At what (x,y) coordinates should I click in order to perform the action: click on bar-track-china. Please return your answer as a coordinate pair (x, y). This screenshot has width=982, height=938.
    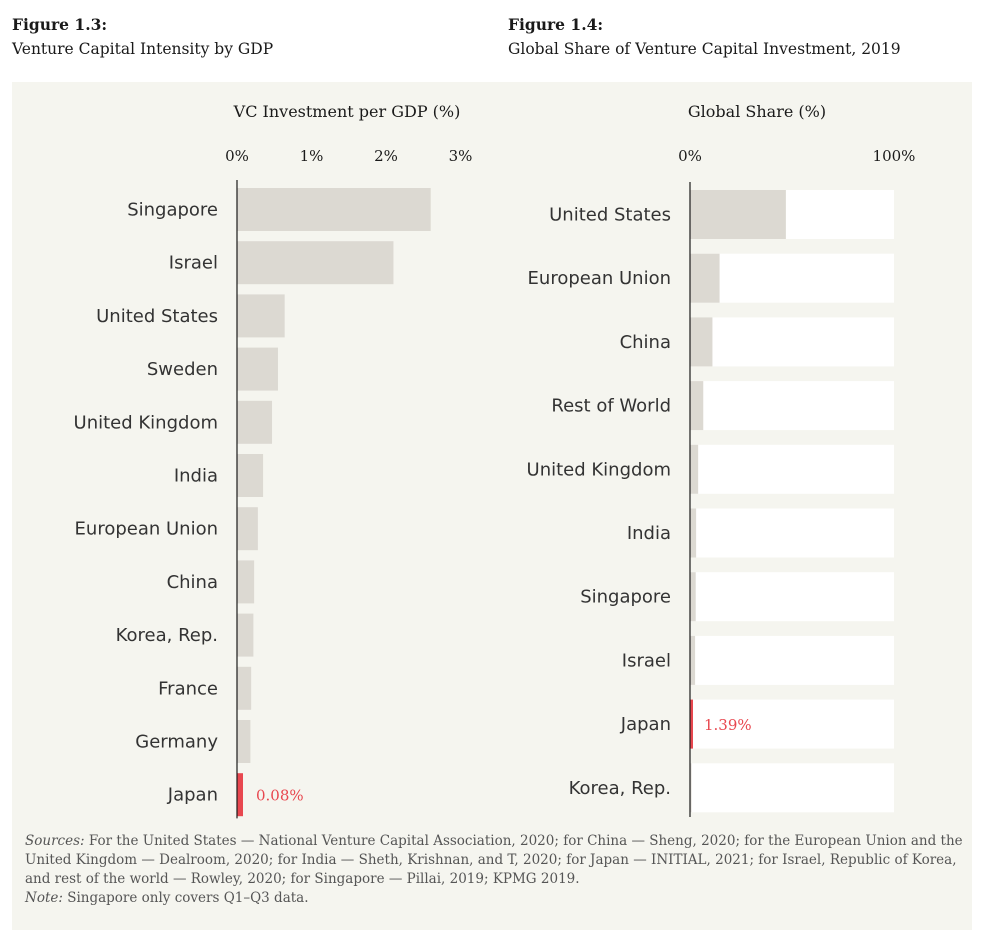
    Looking at the image, I should click on (792, 342).